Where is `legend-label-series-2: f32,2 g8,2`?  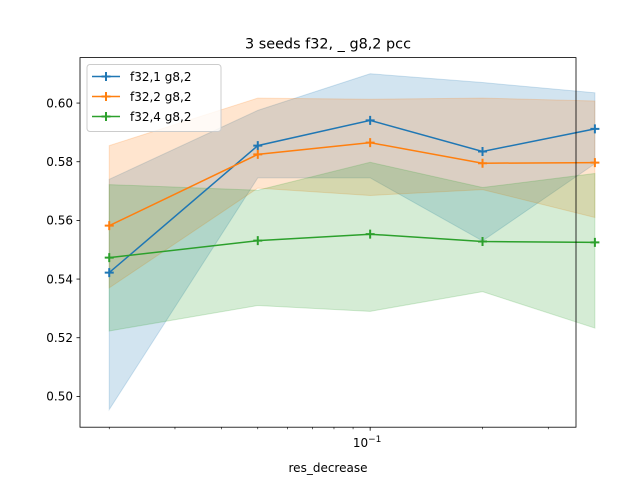
legend-label-series-2: f32,2 g8,2 is located at coordinates (160, 97).